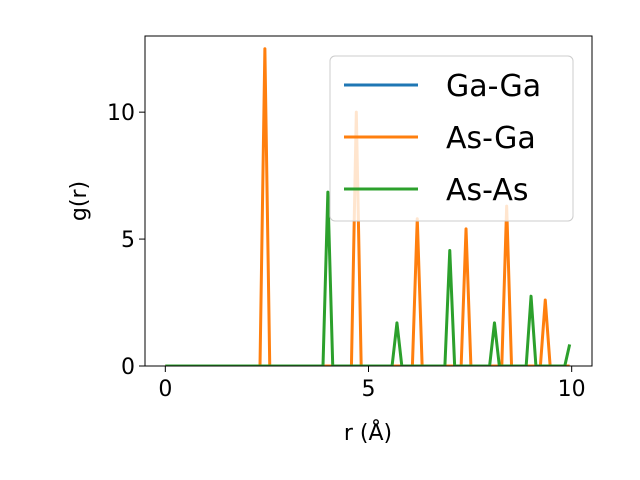  I want to click on x-axis-label: r (Å), so click(368, 432).